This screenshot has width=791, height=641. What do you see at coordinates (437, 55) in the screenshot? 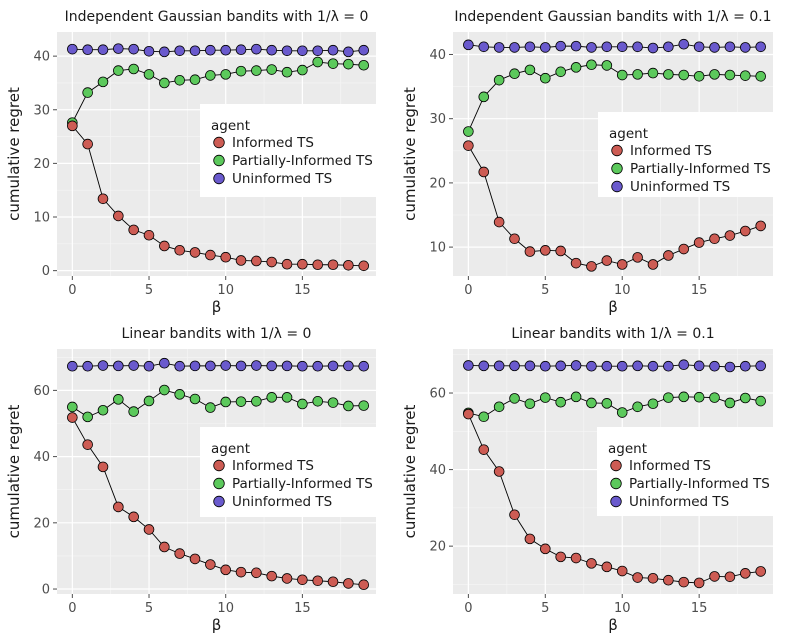
I see `y-tick-label: 40` at bounding box center [437, 55].